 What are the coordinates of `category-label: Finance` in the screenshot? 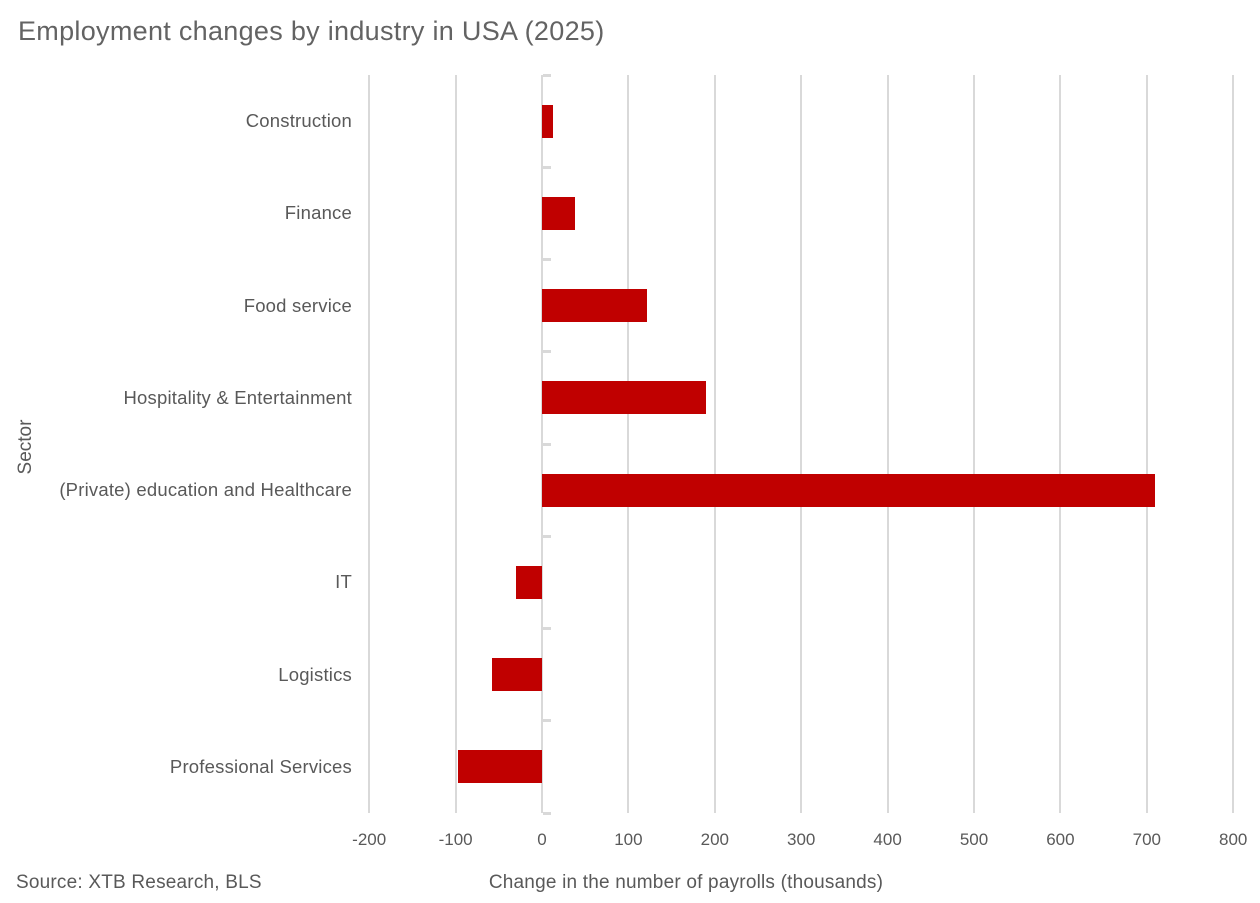 It's located at (318, 213).